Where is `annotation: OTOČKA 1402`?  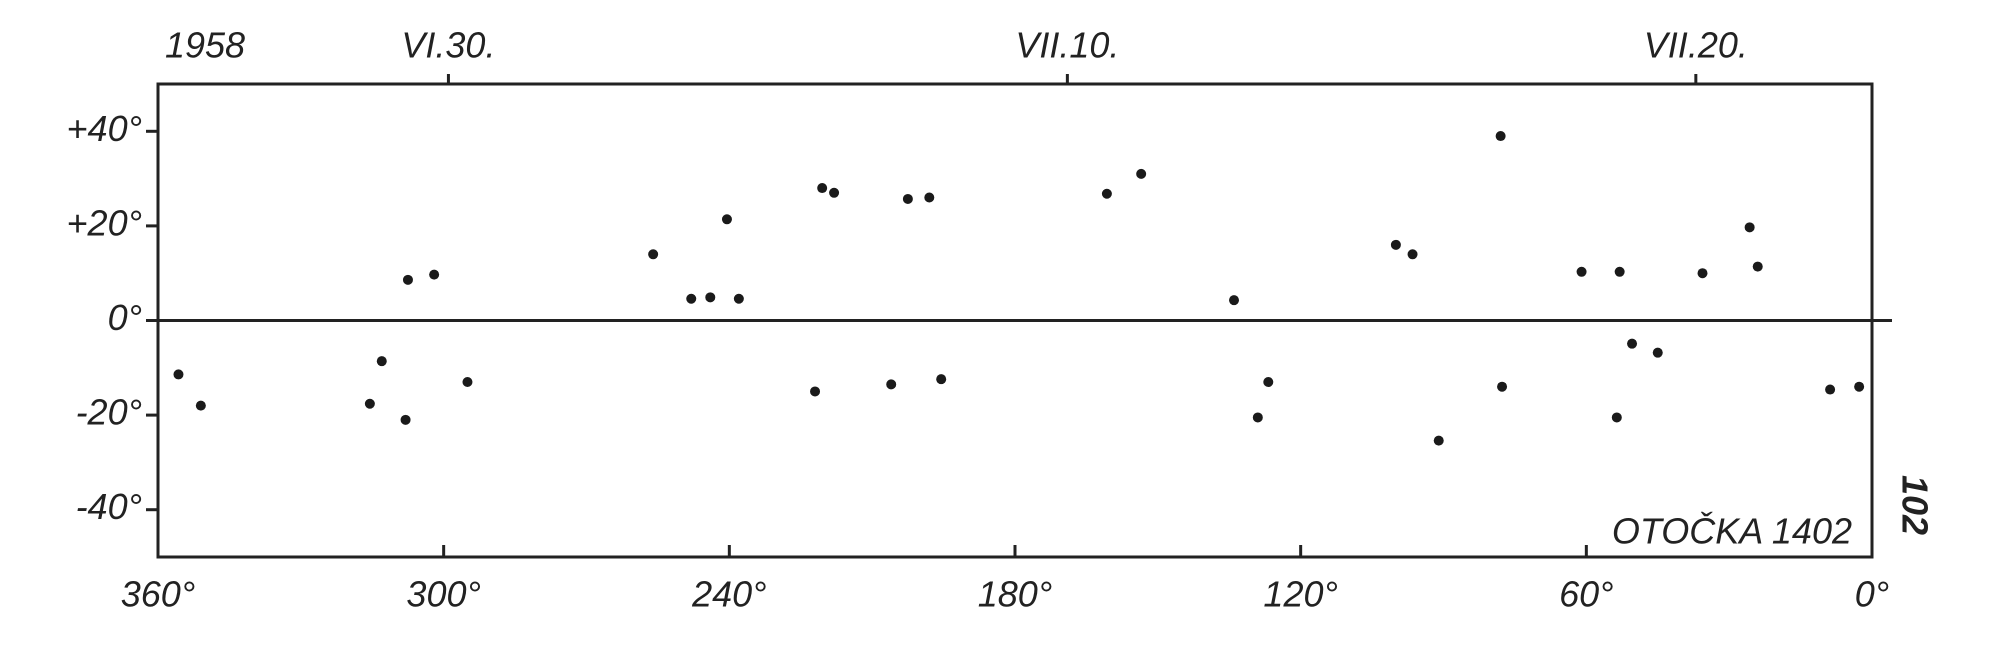
annotation: OTOČKA 1402 is located at coordinates (1732, 531).